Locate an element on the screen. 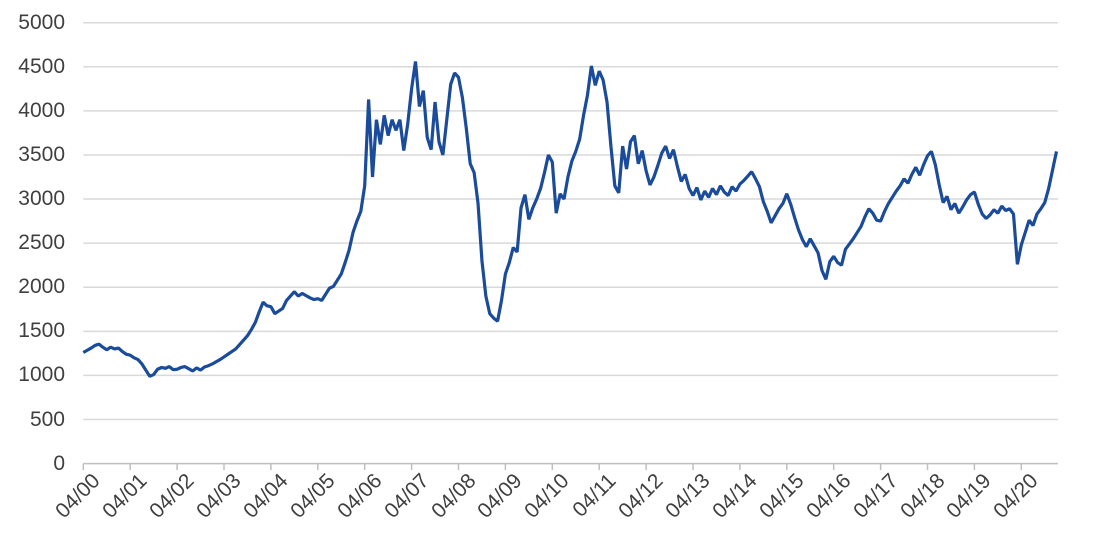 This screenshot has width=1099, height=549. y-tick-label: 4500 is located at coordinates (41, 66).